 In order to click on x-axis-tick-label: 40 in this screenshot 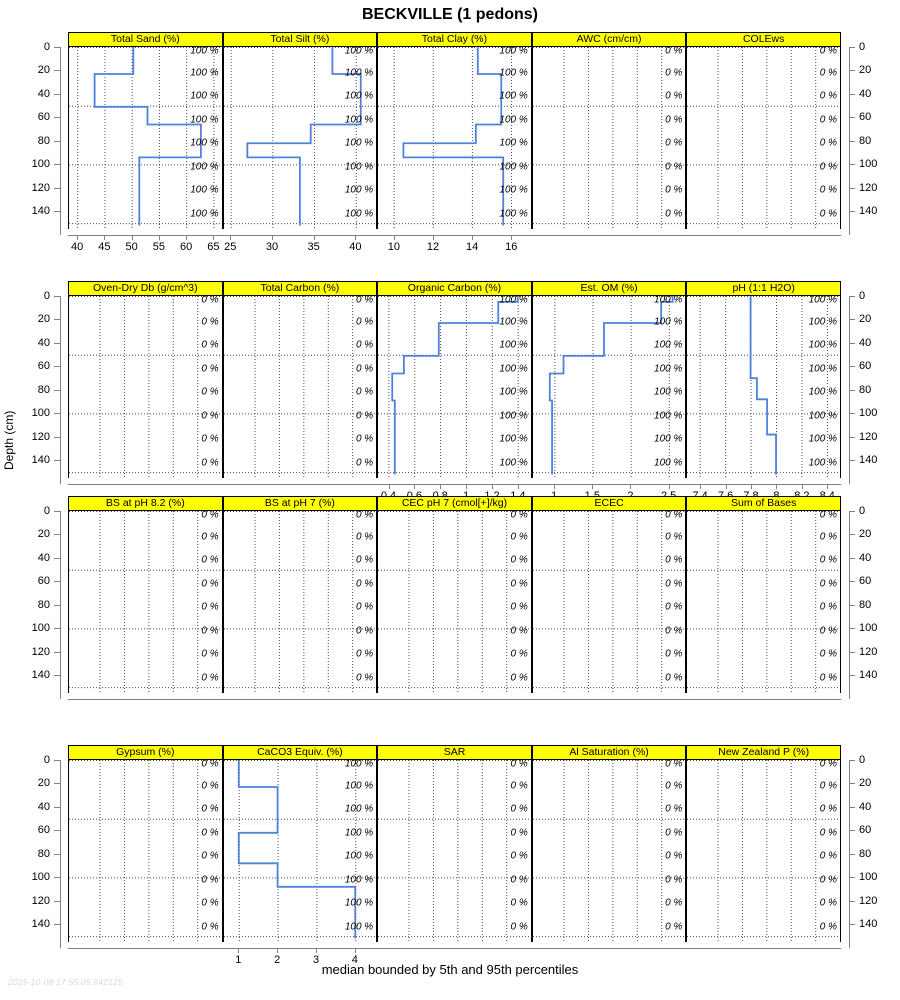, I will do `click(355, 247)`.